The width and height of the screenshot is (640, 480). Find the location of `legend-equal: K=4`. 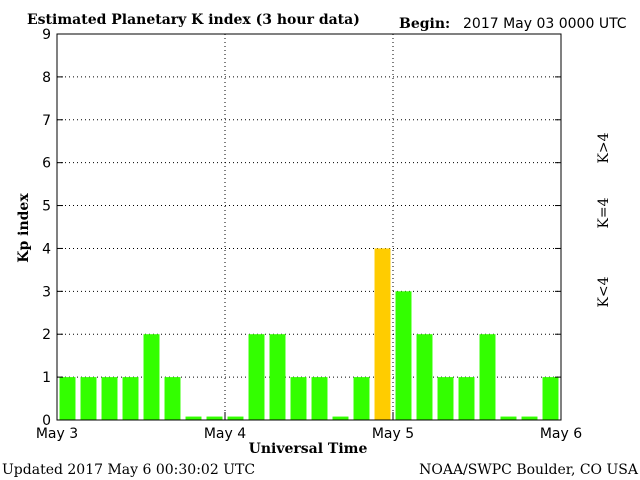

legend-equal: K=4 is located at coordinates (604, 212).